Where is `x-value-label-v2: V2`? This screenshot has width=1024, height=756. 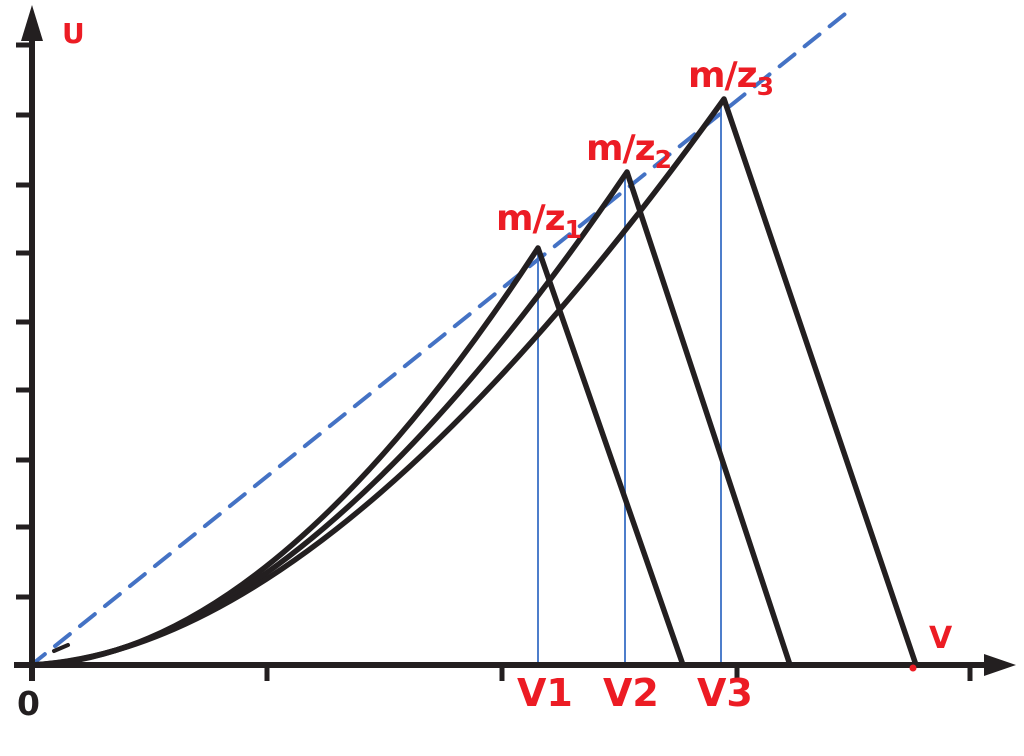 x-value-label-v2: V2 is located at coordinates (631, 693).